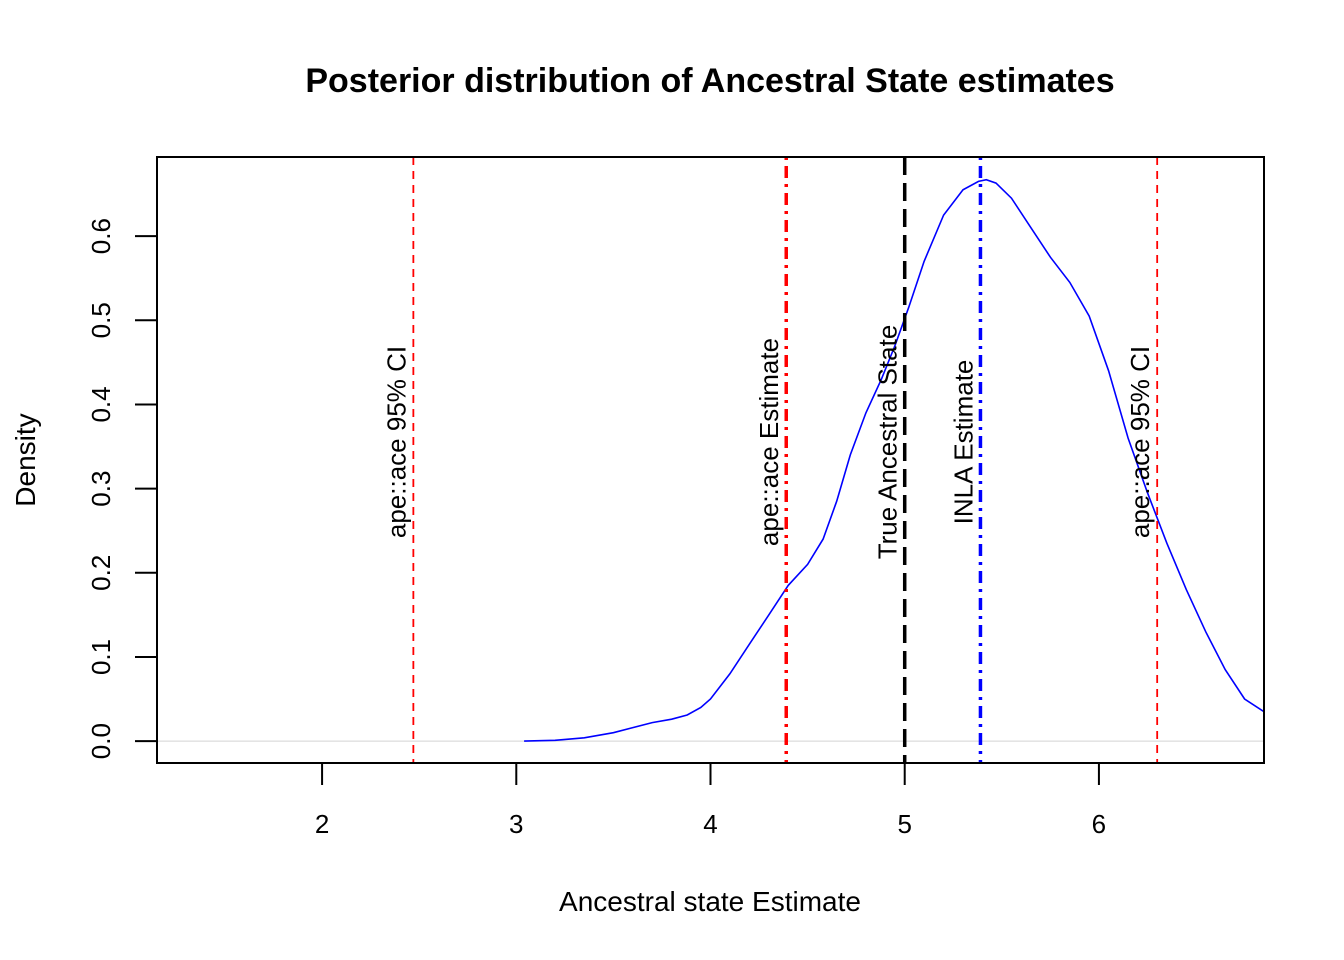 Image resolution: width=1344 pixels, height=960 pixels. Describe the element at coordinates (101, 741) in the screenshot. I see `y-tick-label: 0.0` at that location.